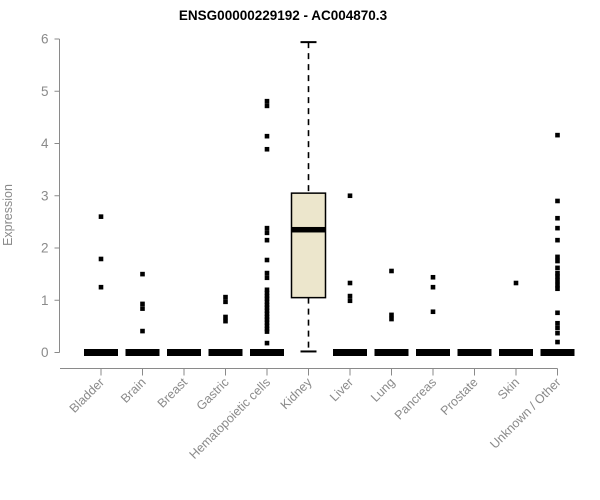 The image size is (600, 500). Describe the element at coordinates (213, 394) in the screenshot. I see `x-tick-label: Gastric` at that location.